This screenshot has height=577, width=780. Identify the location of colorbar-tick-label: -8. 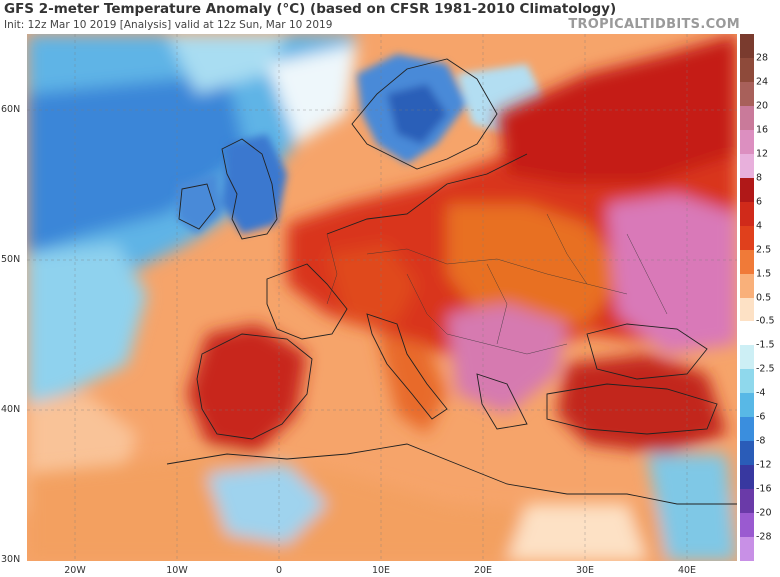
(761, 441).